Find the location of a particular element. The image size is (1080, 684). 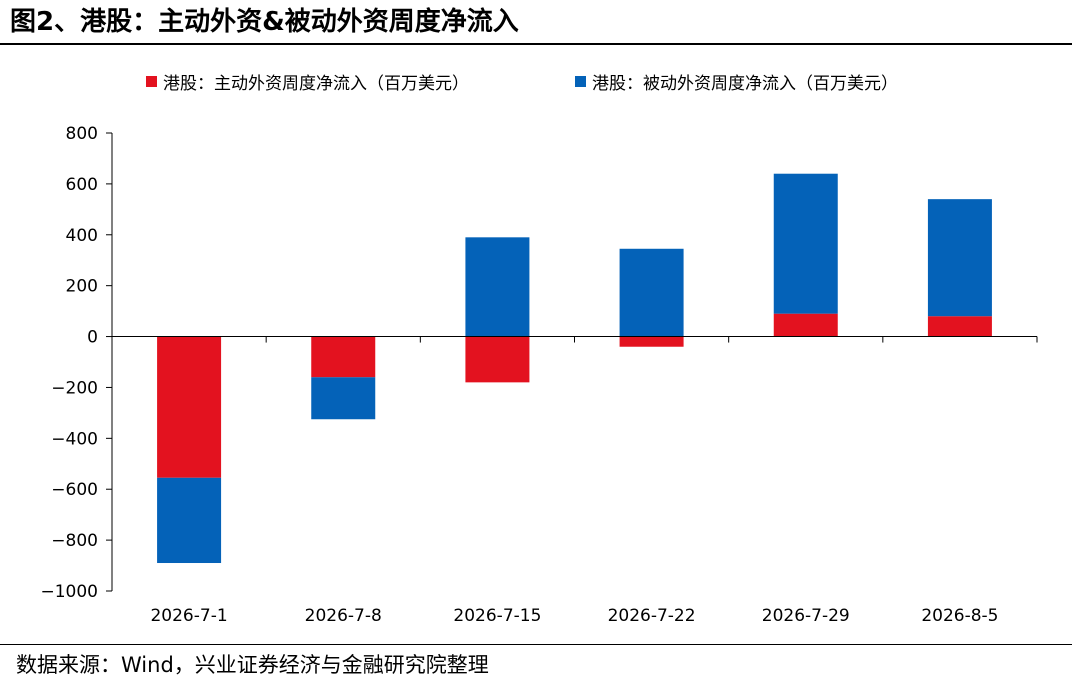

title-rule is located at coordinates (536, 44).